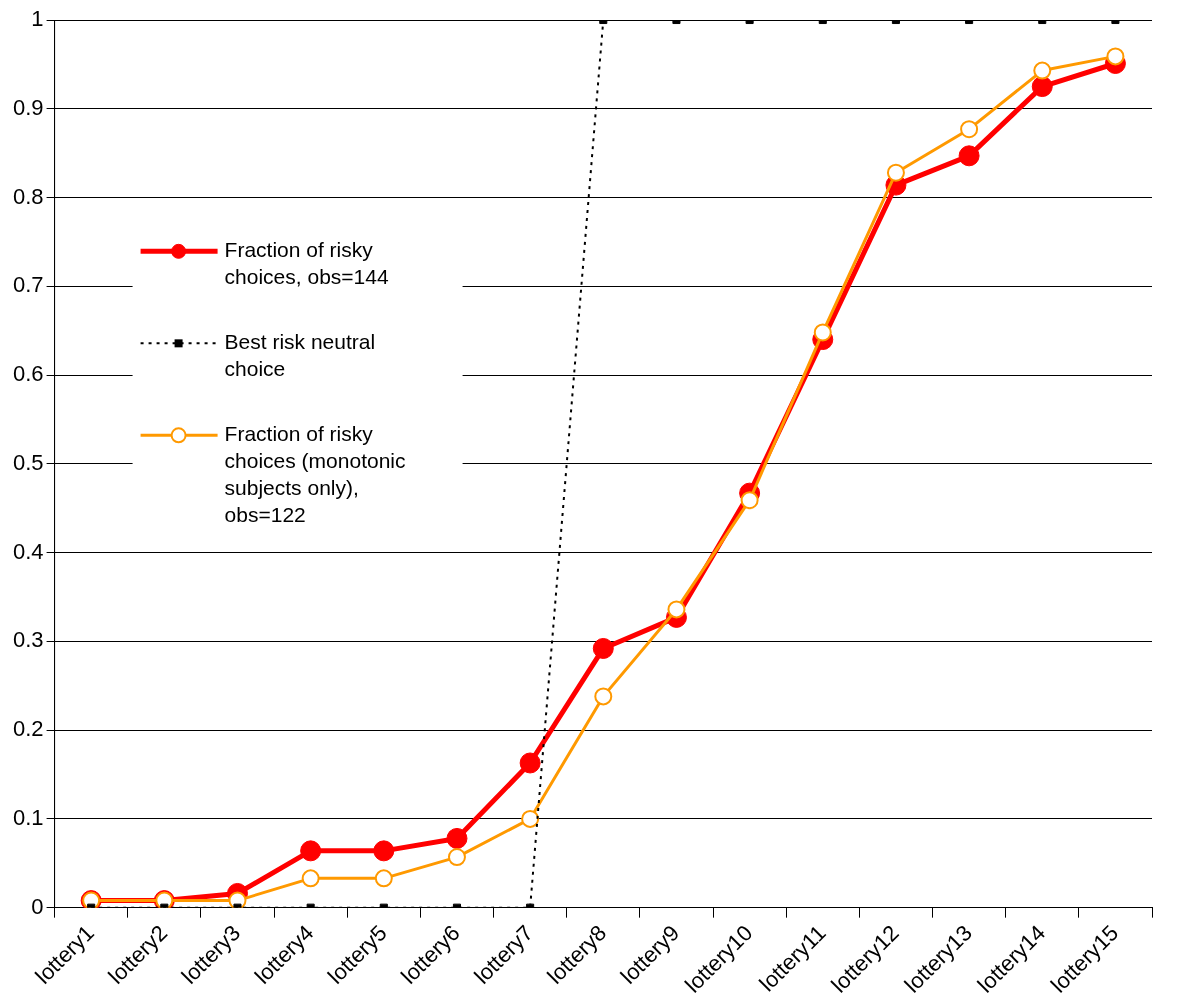 This screenshot has width=1182, height=1007. I want to click on y-tick-label: 0.5, so click(28, 462).